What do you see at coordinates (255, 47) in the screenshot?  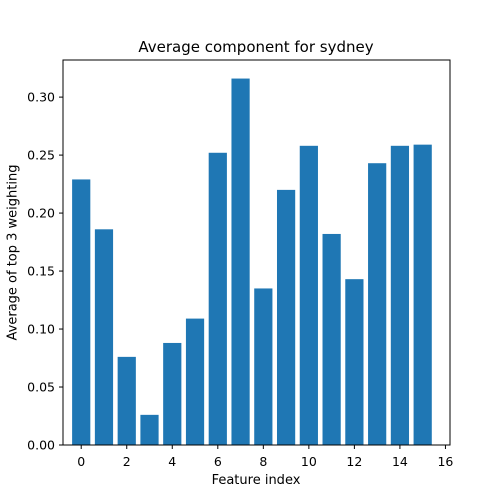 I see `chart-title: Average component for sydney` at bounding box center [255, 47].